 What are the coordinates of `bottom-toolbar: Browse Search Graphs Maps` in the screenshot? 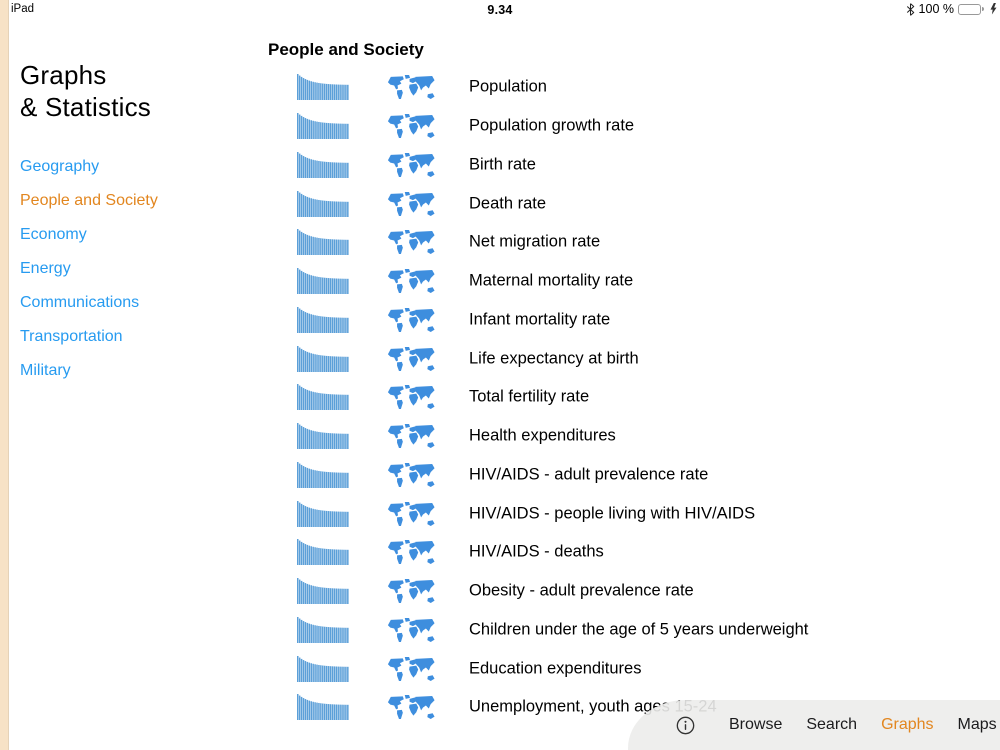 It's located at (814, 725).